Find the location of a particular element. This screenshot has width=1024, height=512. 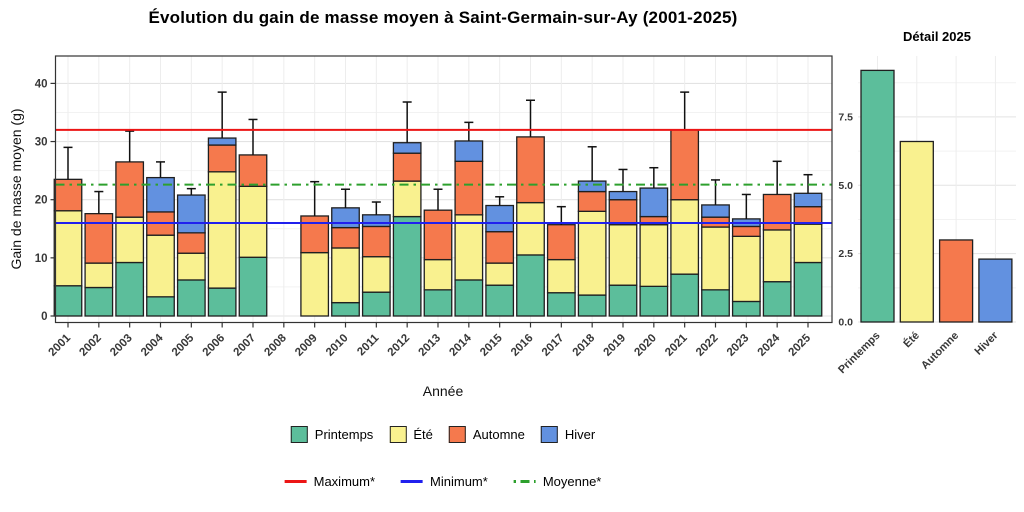

bar-2018-printemps is located at coordinates (592, 305).